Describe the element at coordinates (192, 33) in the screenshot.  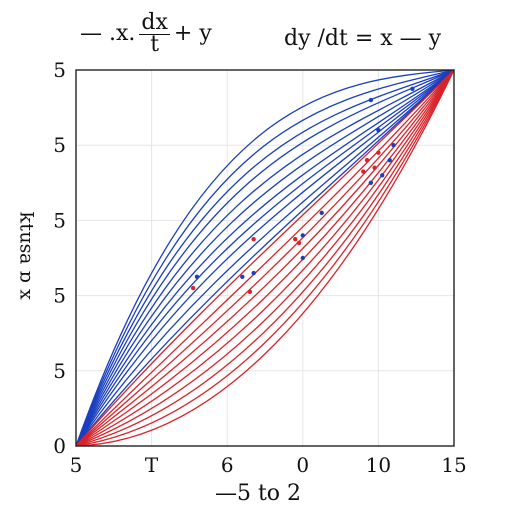
I see `equation-left-suffix: + y` at that location.